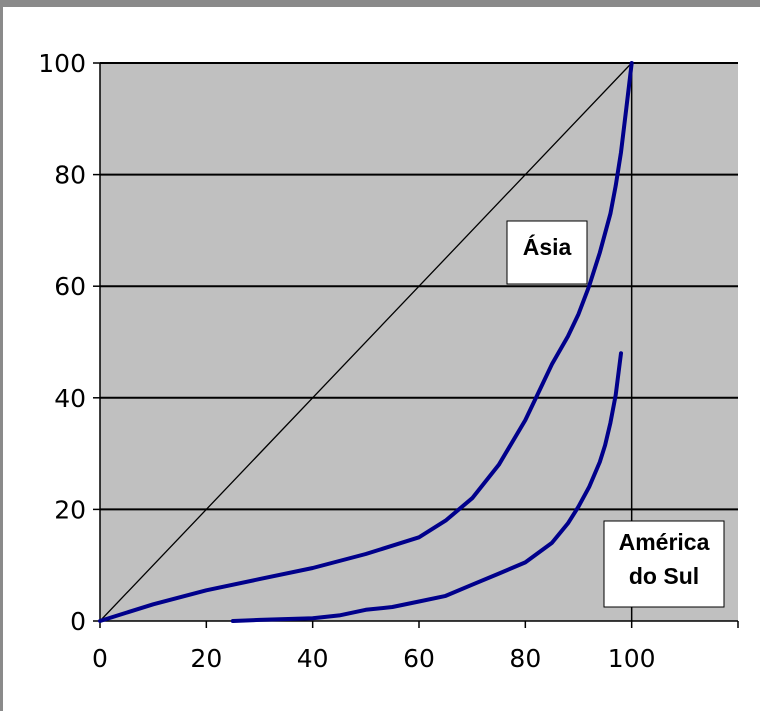  What do you see at coordinates (664, 576) in the screenshot?
I see `annotation-1-text: do Sul` at bounding box center [664, 576].